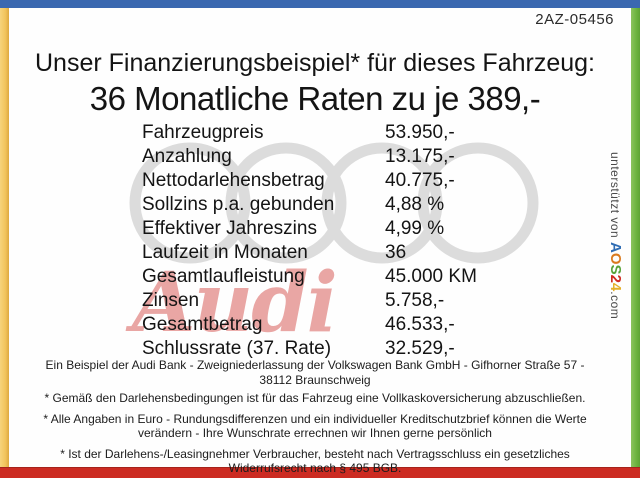 The image size is (640, 478). I want to click on row-value: 32.529,-, so click(420, 348).